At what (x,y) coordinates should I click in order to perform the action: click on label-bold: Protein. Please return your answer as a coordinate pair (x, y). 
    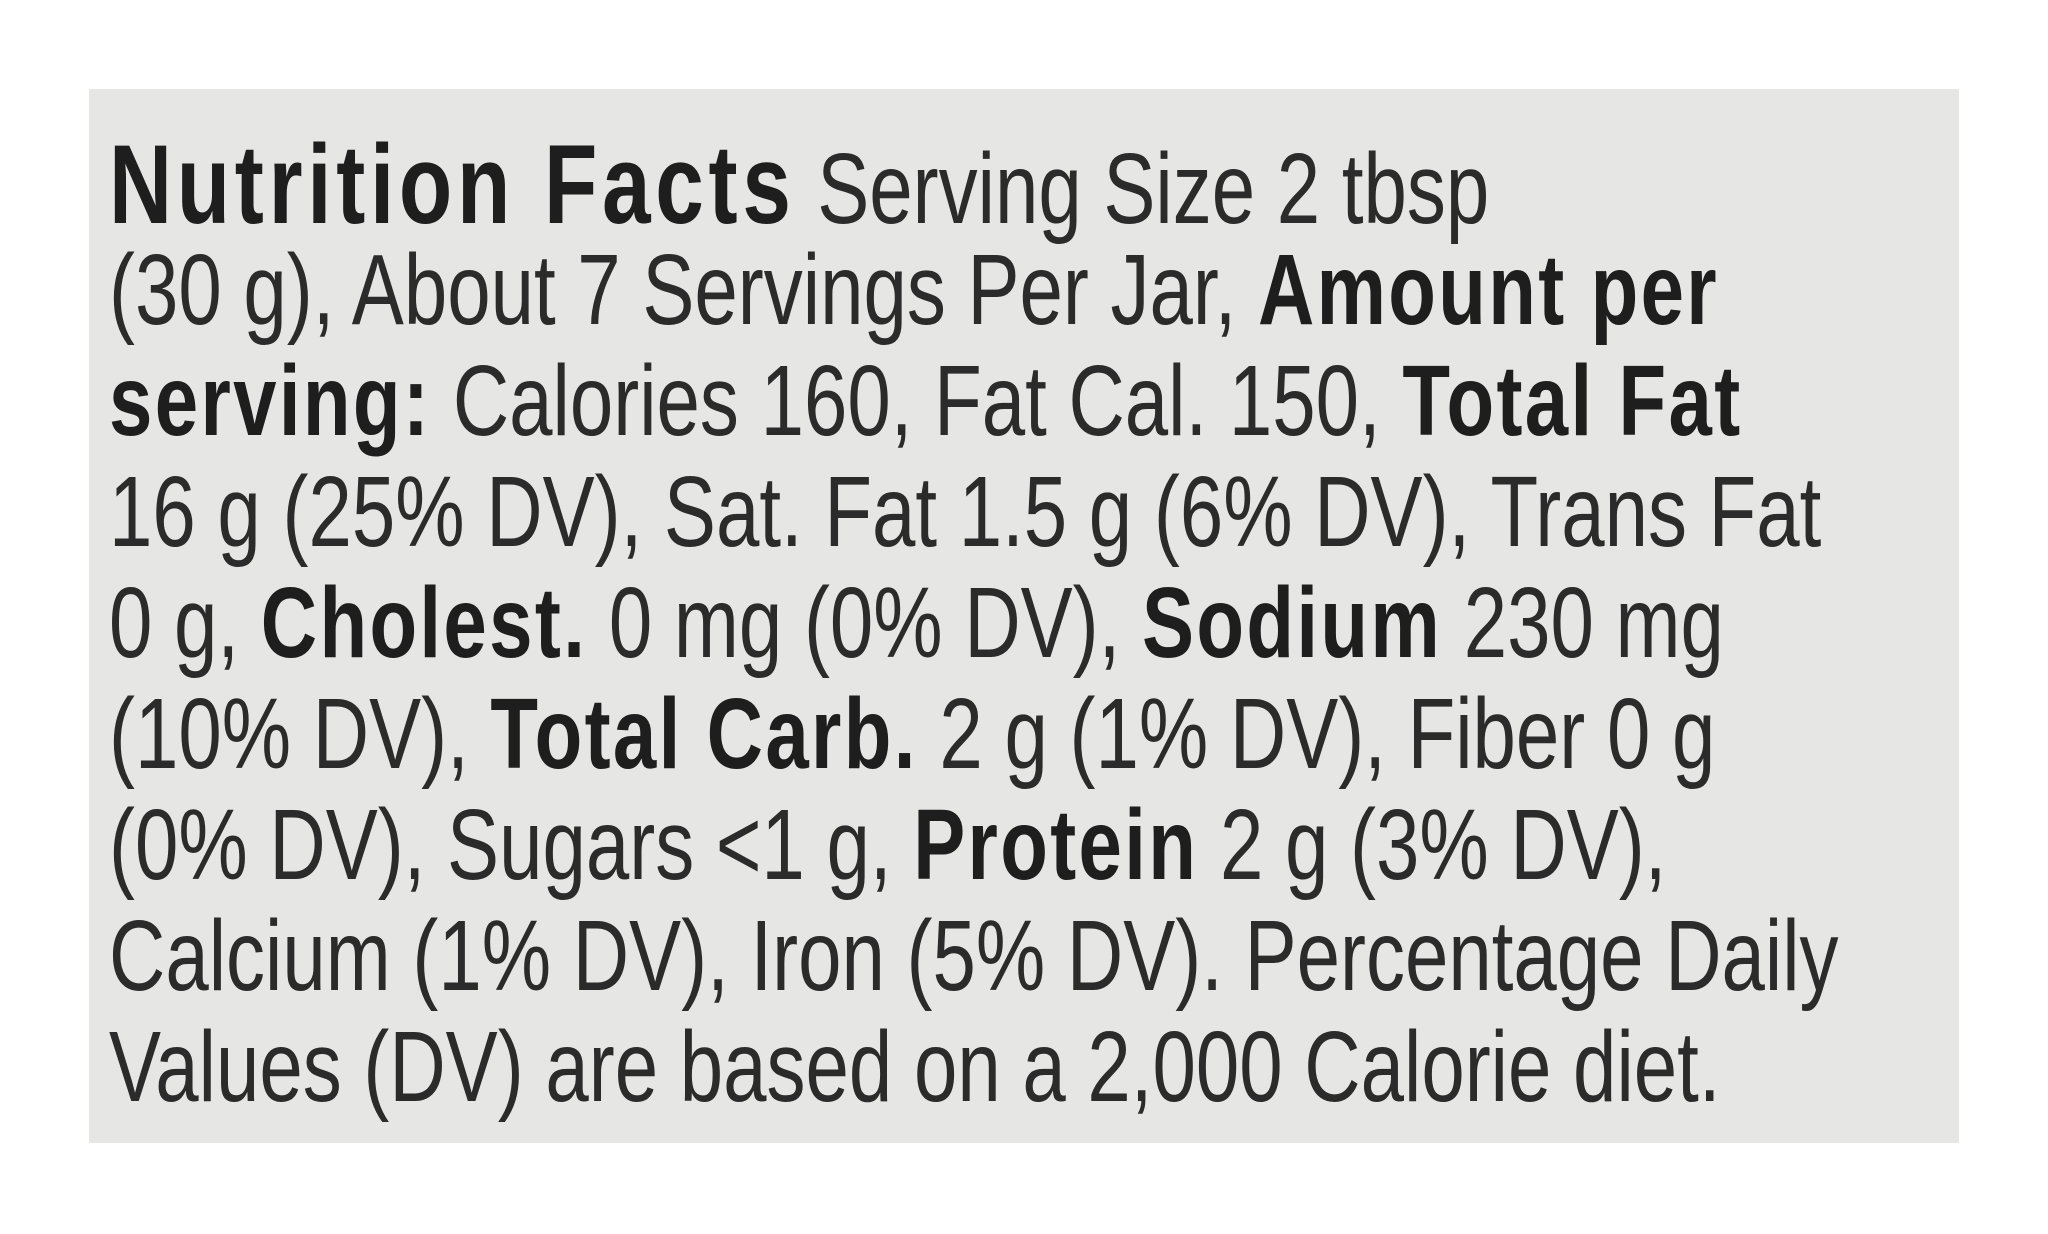
    Looking at the image, I should click on (1056, 845).